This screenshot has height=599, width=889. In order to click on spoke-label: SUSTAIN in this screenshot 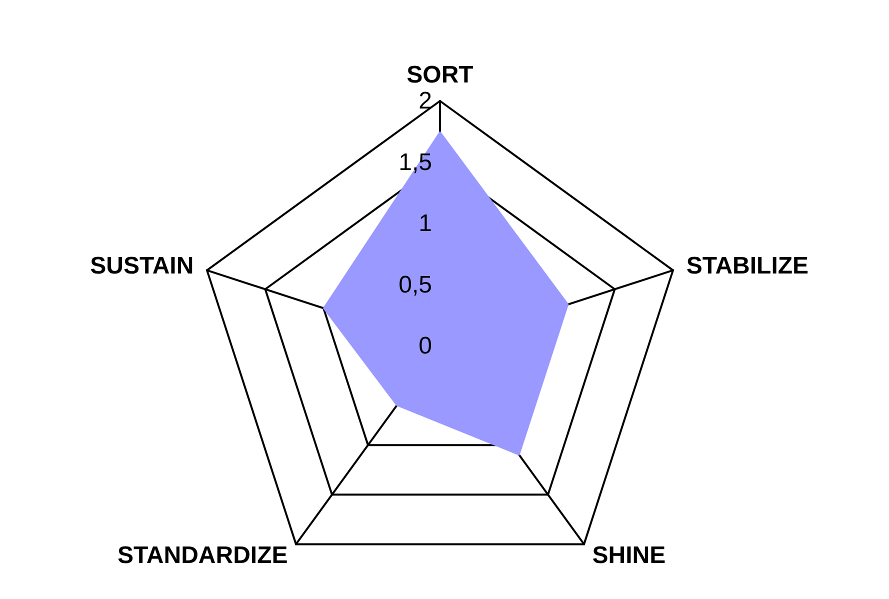, I will do `click(142, 266)`.